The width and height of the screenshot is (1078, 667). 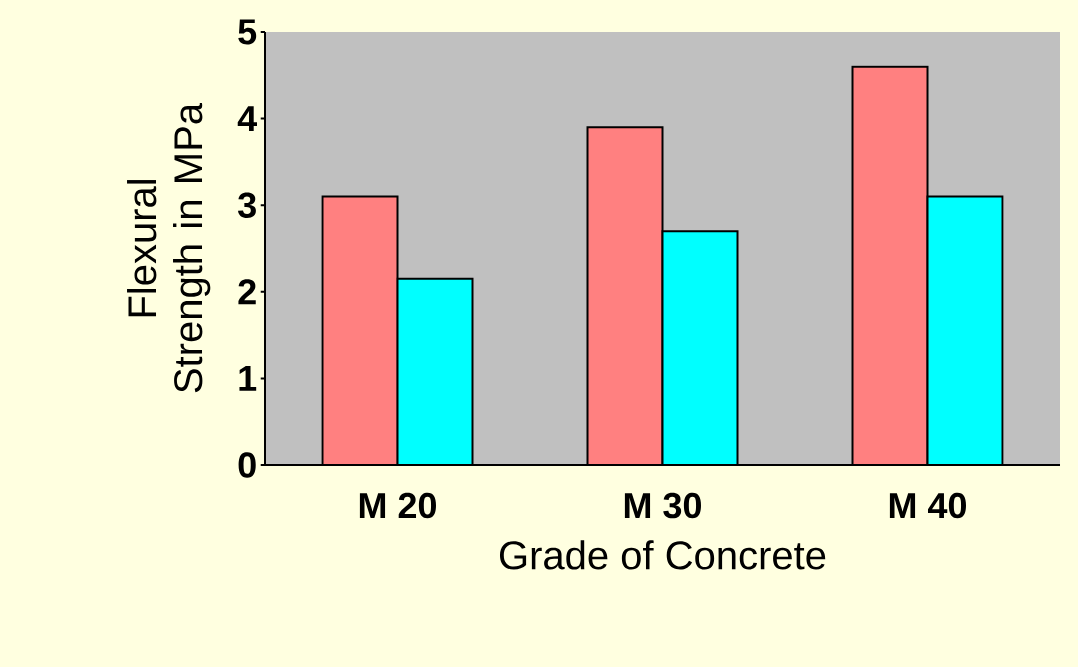 I want to click on y-tick-label: 1, so click(x=248, y=378).